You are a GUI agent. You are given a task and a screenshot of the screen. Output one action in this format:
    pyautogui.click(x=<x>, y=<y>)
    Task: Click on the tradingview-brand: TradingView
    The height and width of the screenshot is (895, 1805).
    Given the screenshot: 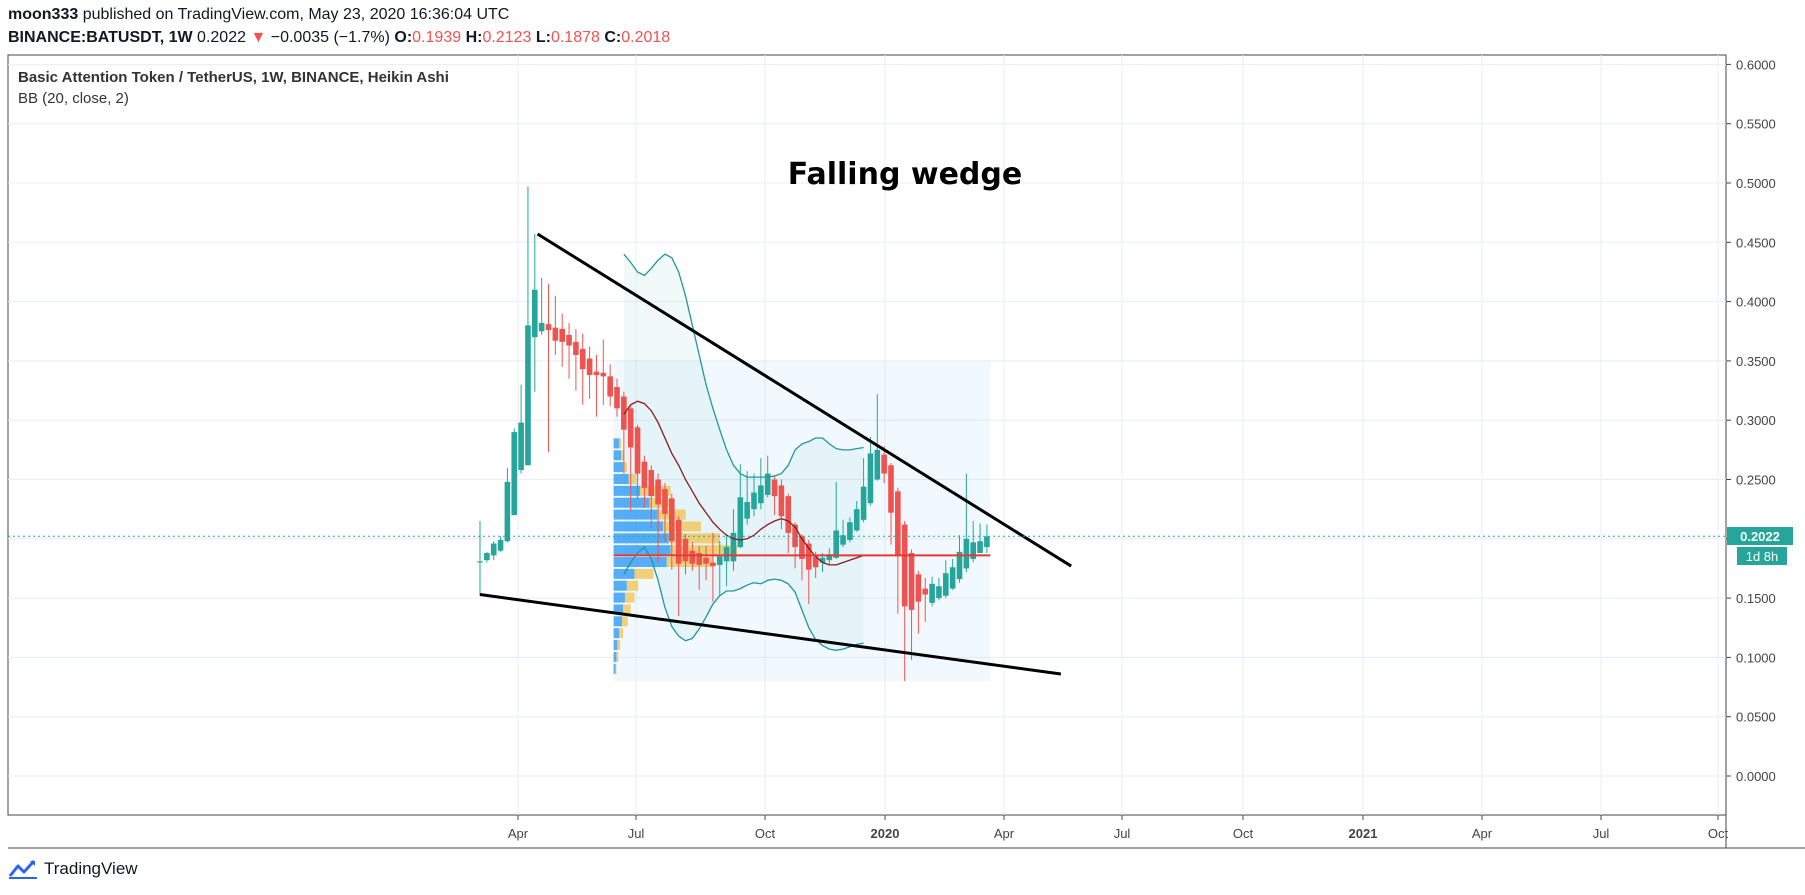 What is the action you would take?
    pyautogui.click(x=91, y=868)
    